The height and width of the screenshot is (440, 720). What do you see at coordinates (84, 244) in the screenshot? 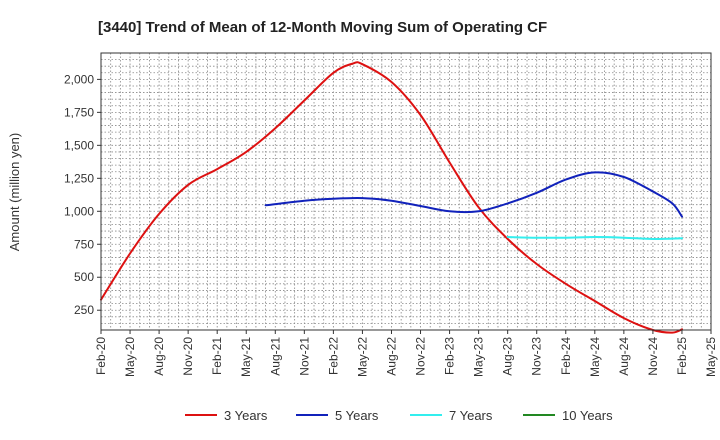
I see `y-tick-label: 750` at bounding box center [84, 244].